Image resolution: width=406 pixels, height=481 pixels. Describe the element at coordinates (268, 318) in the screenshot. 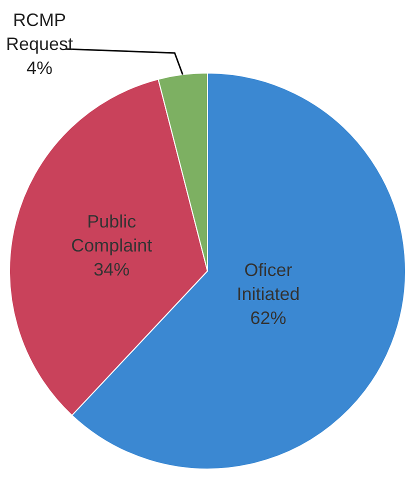

I see `data-label: 62%` at that location.